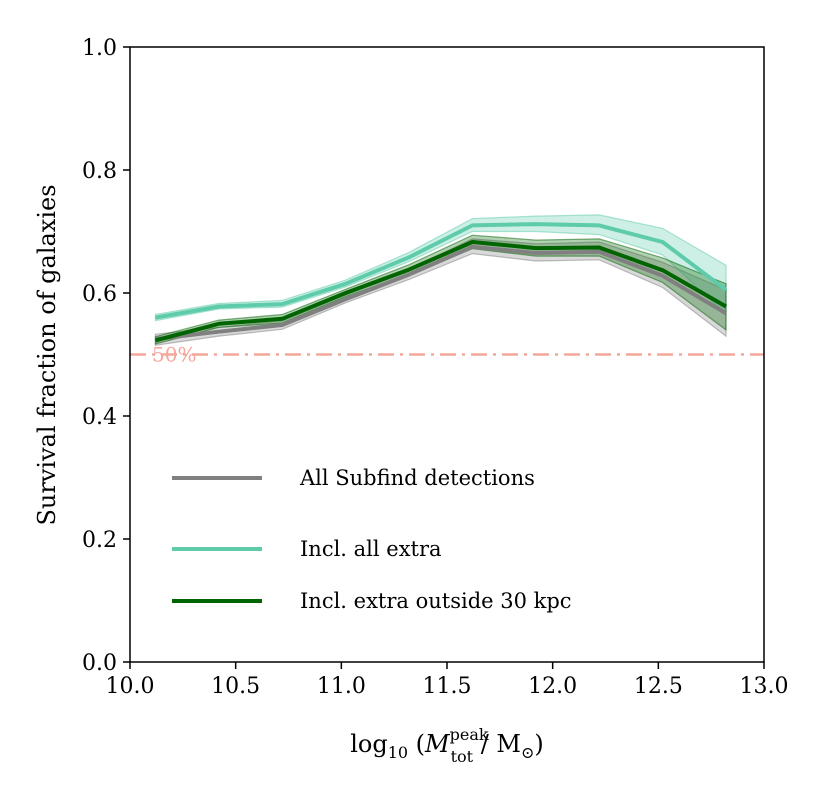 The width and height of the screenshot is (830, 789). Describe the element at coordinates (47, 354) in the screenshot. I see `y-axis-label: Survival fraction of galaxies` at that location.